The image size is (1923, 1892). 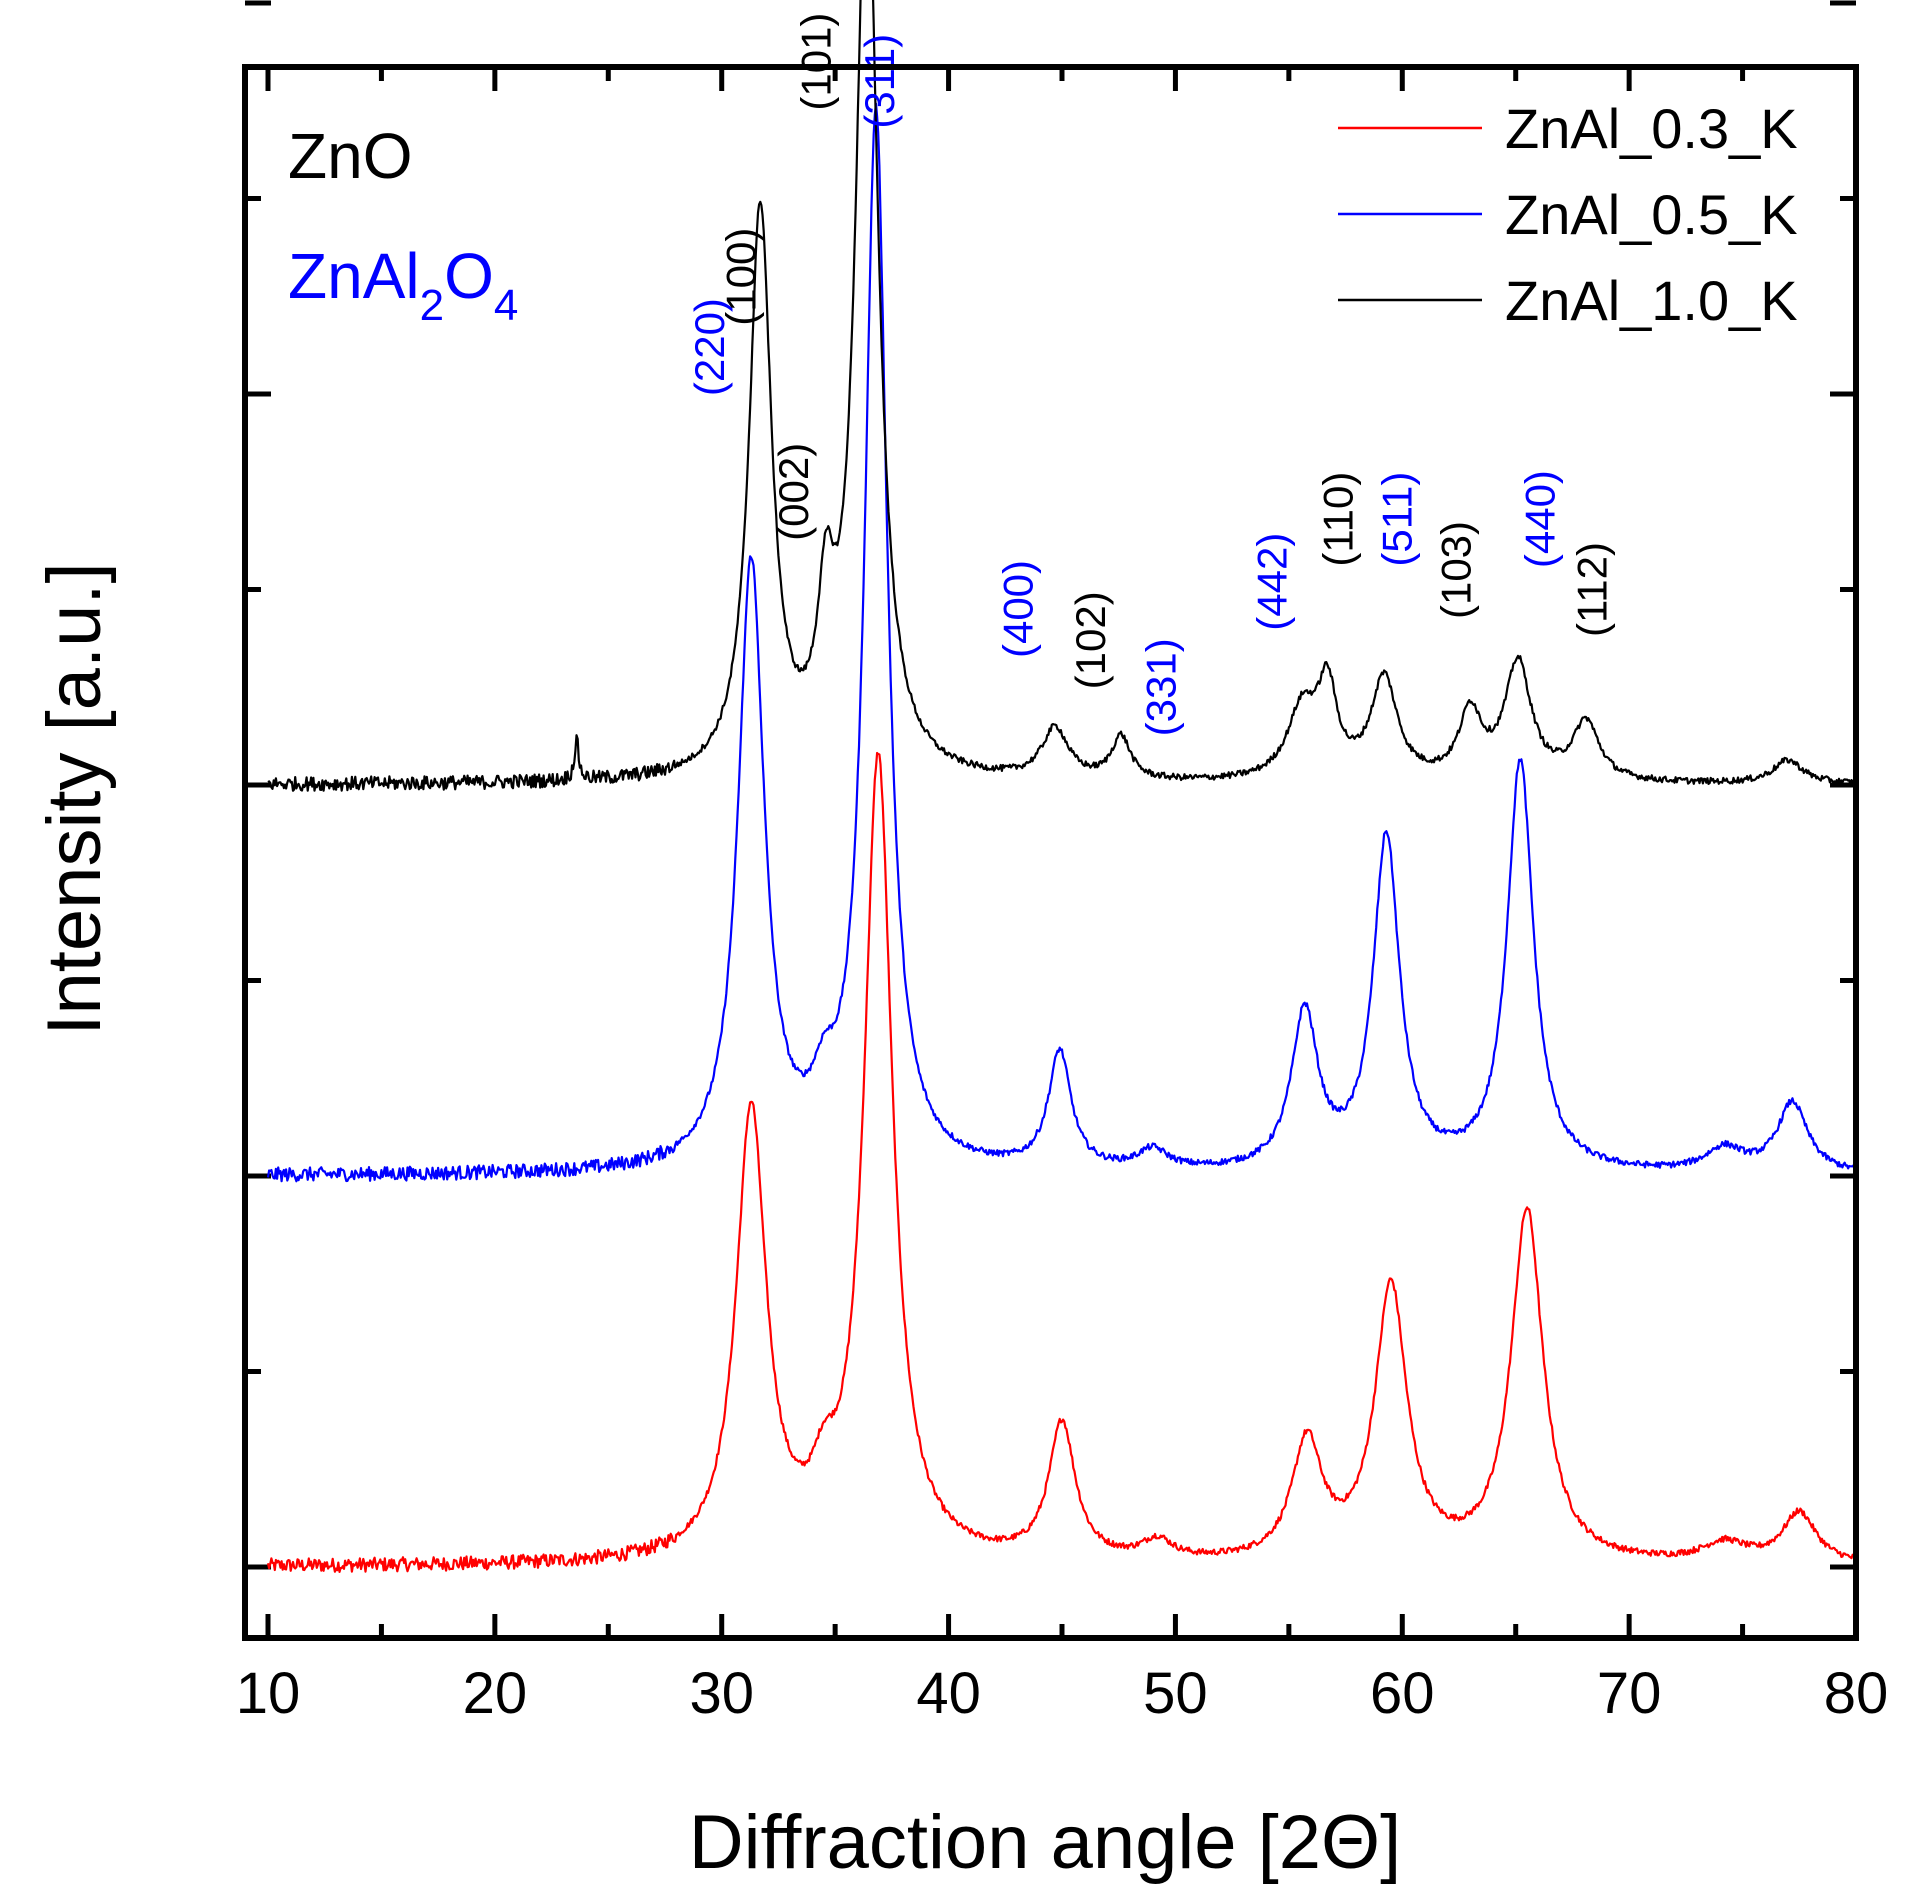 What do you see at coordinates (1045, 1842) in the screenshot?
I see `x-axis-label: Diffraction angle [2Θ]` at bounding box center [1045, 1842].